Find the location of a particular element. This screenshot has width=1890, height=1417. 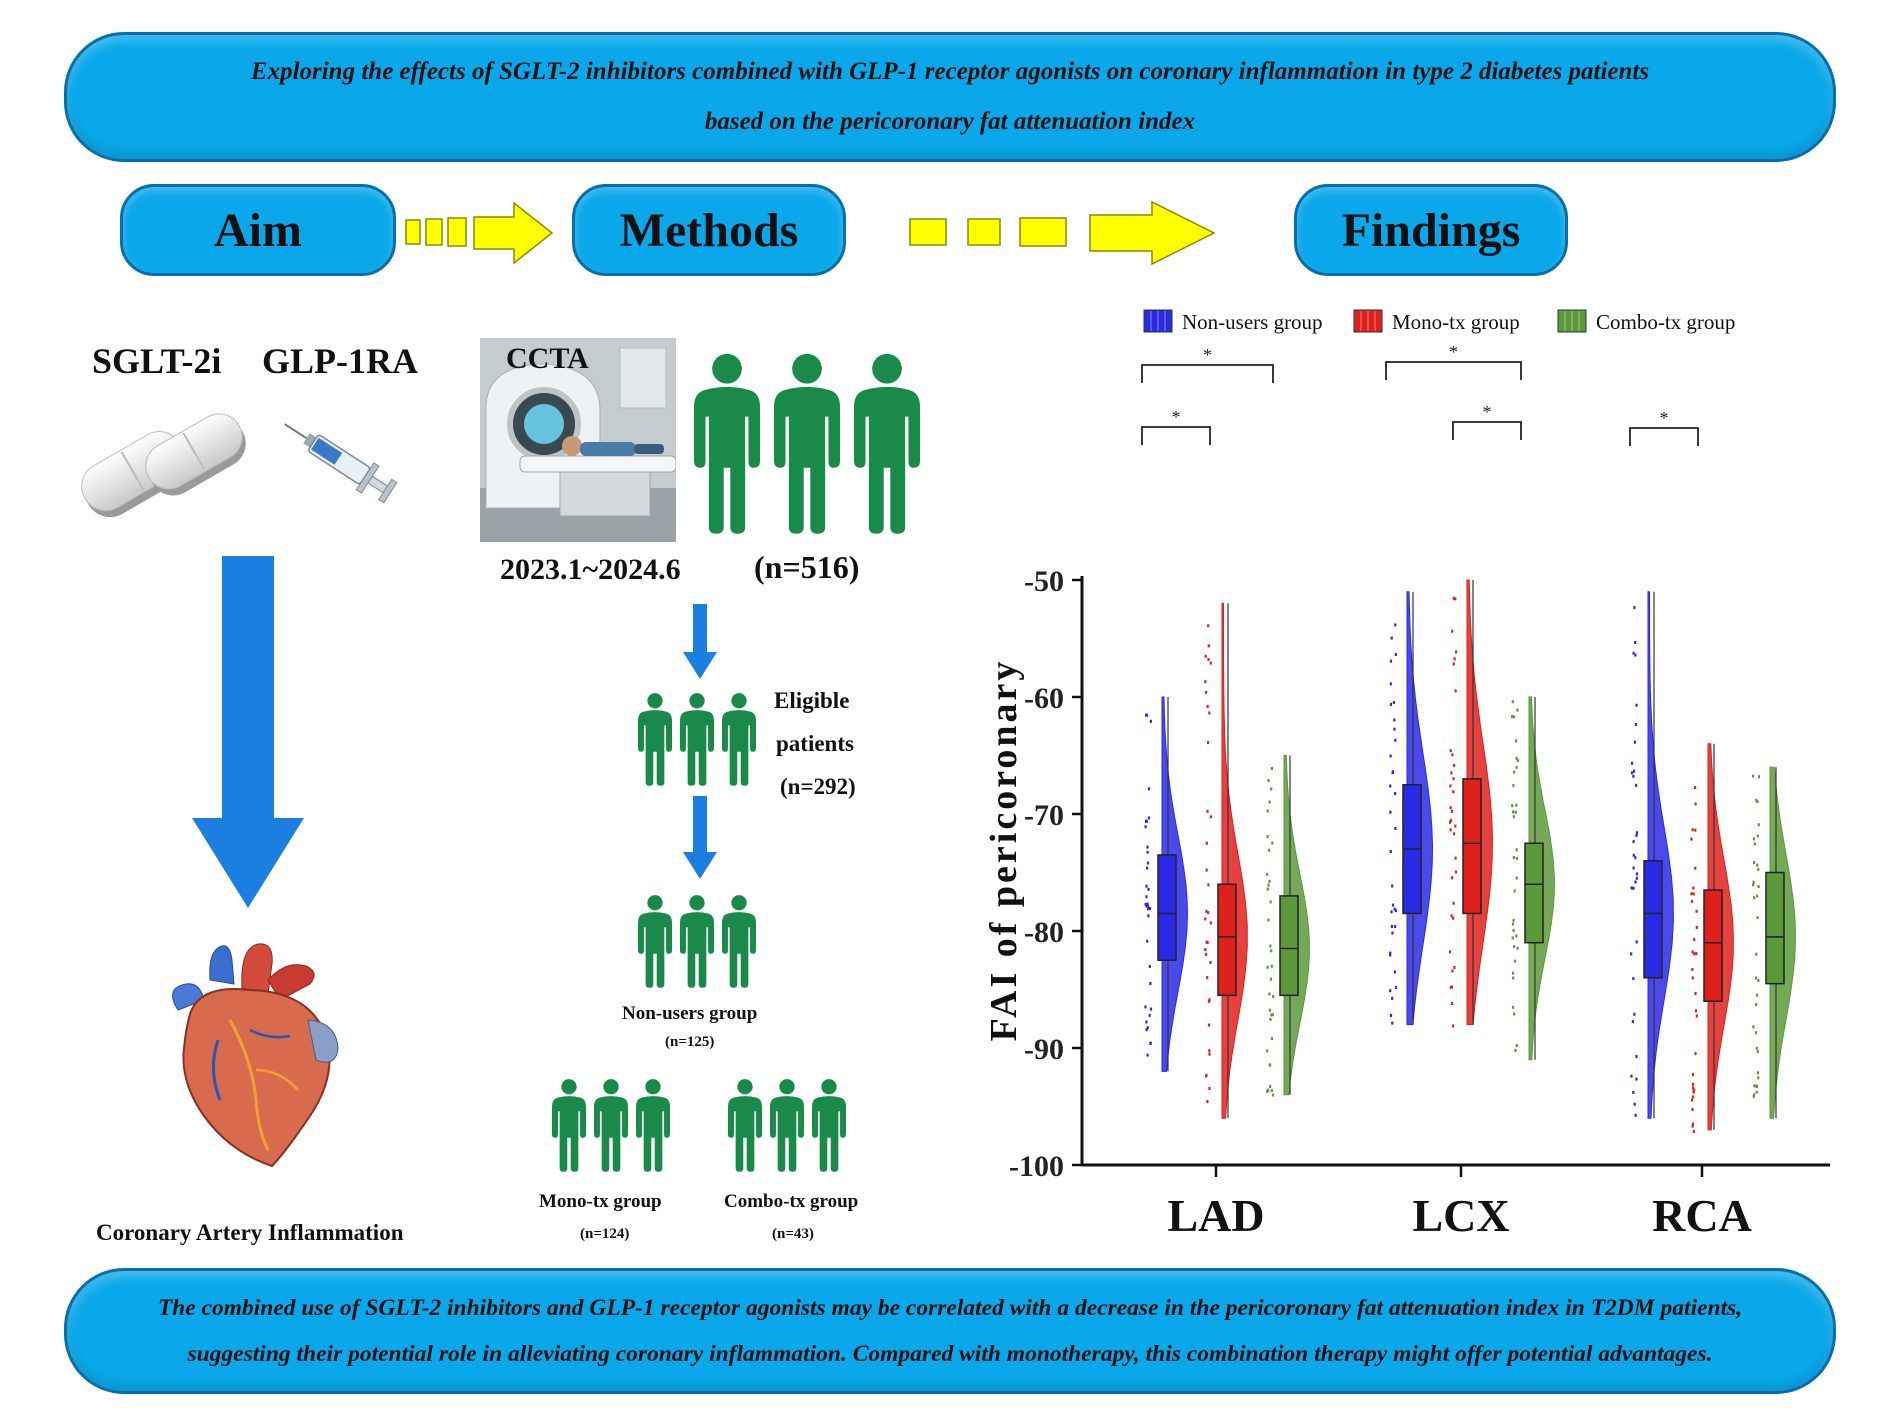

y-tick-label: -100 is located at coordinates (1036, 1166).